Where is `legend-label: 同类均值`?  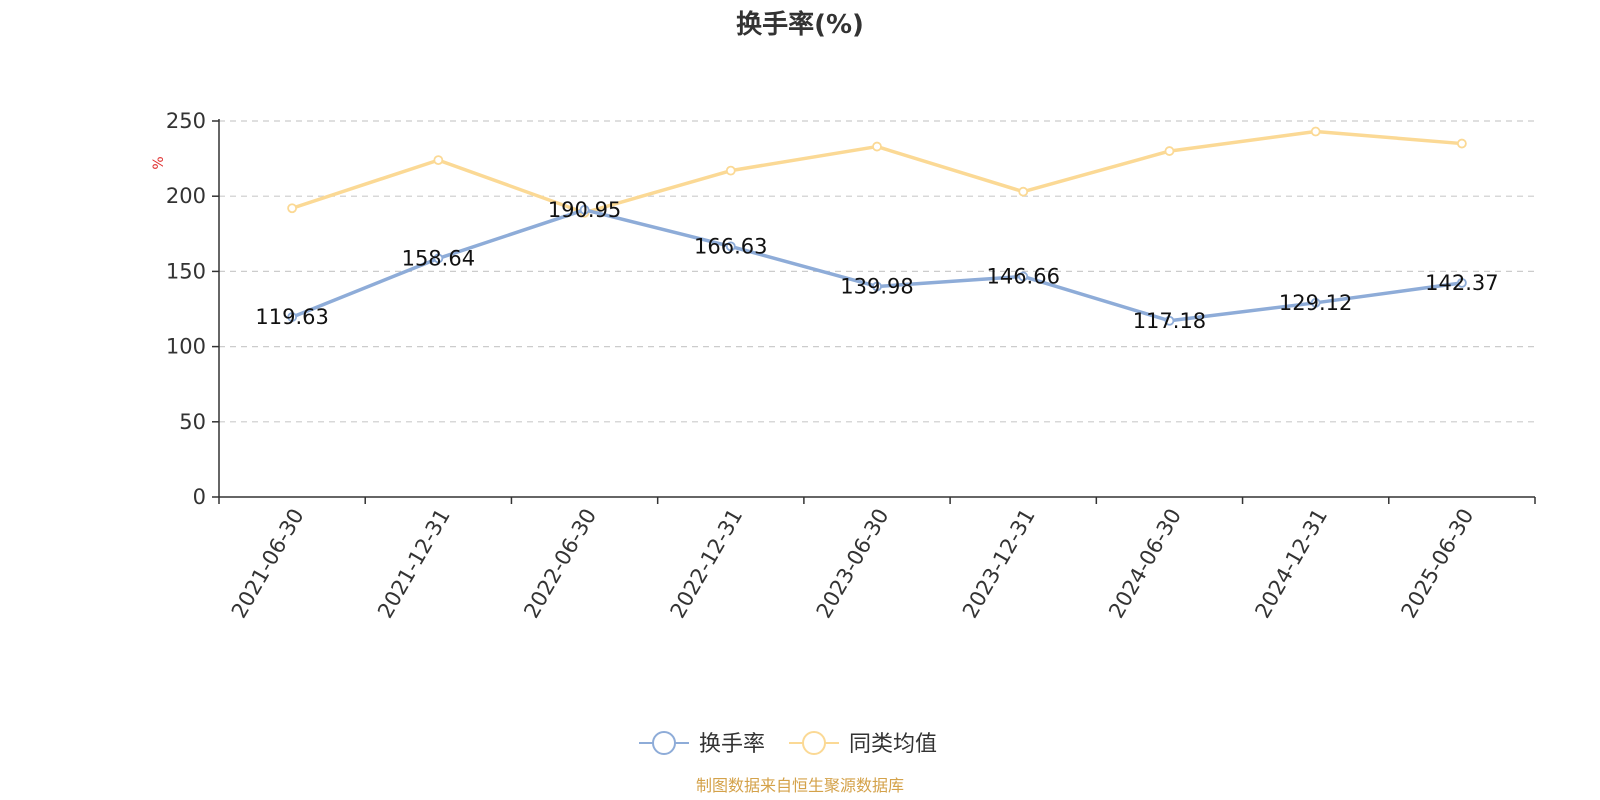
legend-label: 同类均值 is located at coordinates (893, 744).